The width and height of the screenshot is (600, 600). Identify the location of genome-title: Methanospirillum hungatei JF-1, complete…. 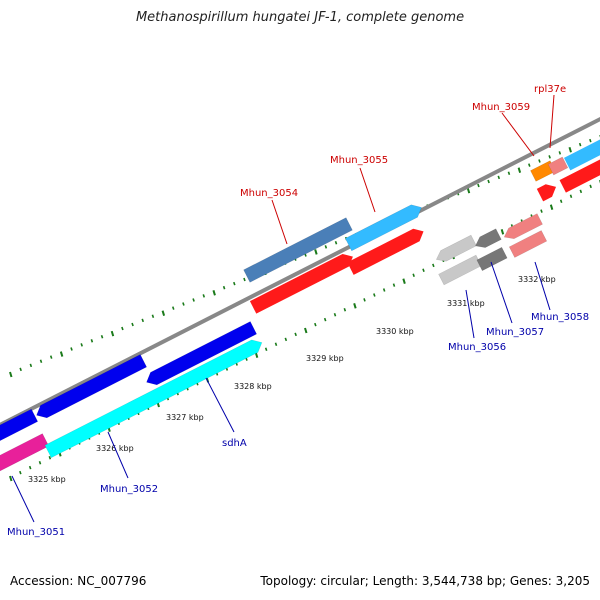
(300, 17).